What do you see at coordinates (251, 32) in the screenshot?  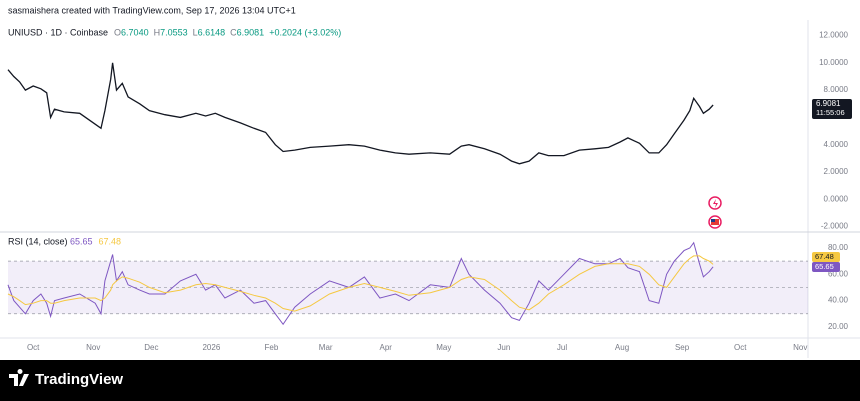 I see `ohlc-value: 6.9081` at bounding box center [251, 32].